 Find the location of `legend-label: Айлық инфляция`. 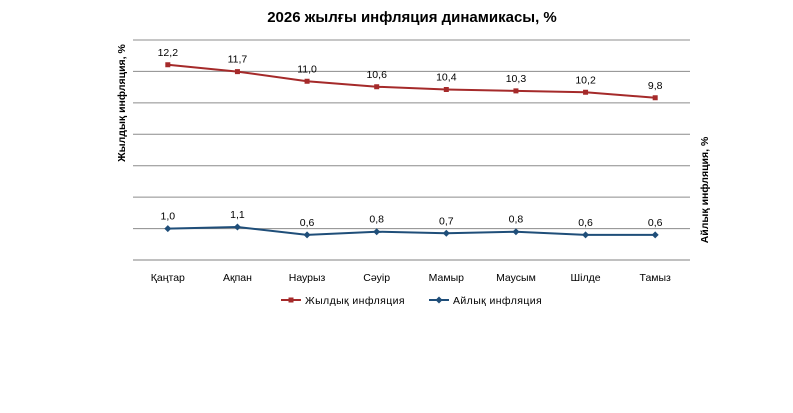

legend-label: Айлық инфляция is located at coordinates (497, 301).